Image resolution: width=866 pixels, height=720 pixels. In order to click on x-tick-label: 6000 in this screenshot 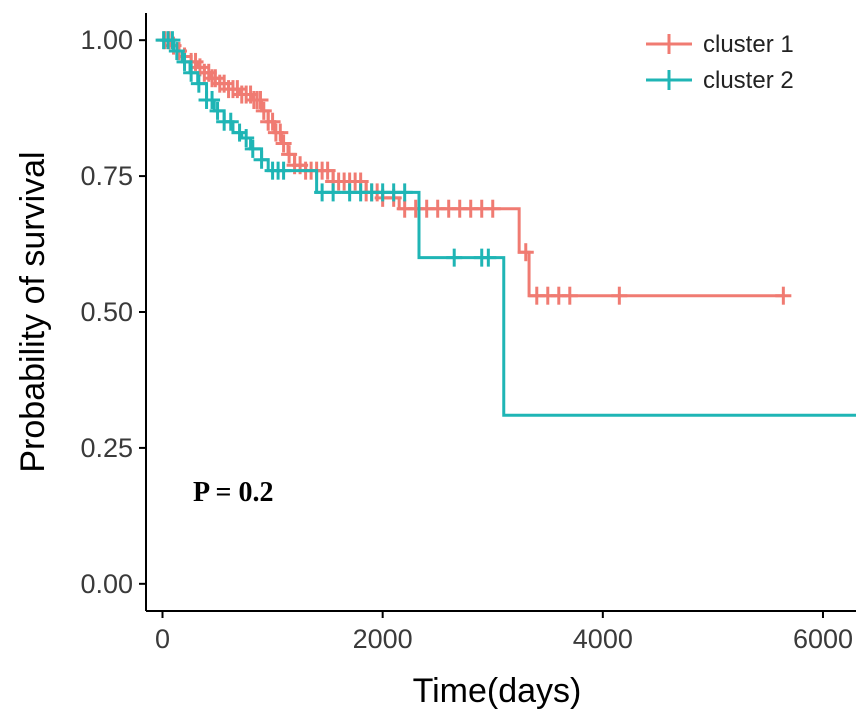, I will do `click(823, 639)`.